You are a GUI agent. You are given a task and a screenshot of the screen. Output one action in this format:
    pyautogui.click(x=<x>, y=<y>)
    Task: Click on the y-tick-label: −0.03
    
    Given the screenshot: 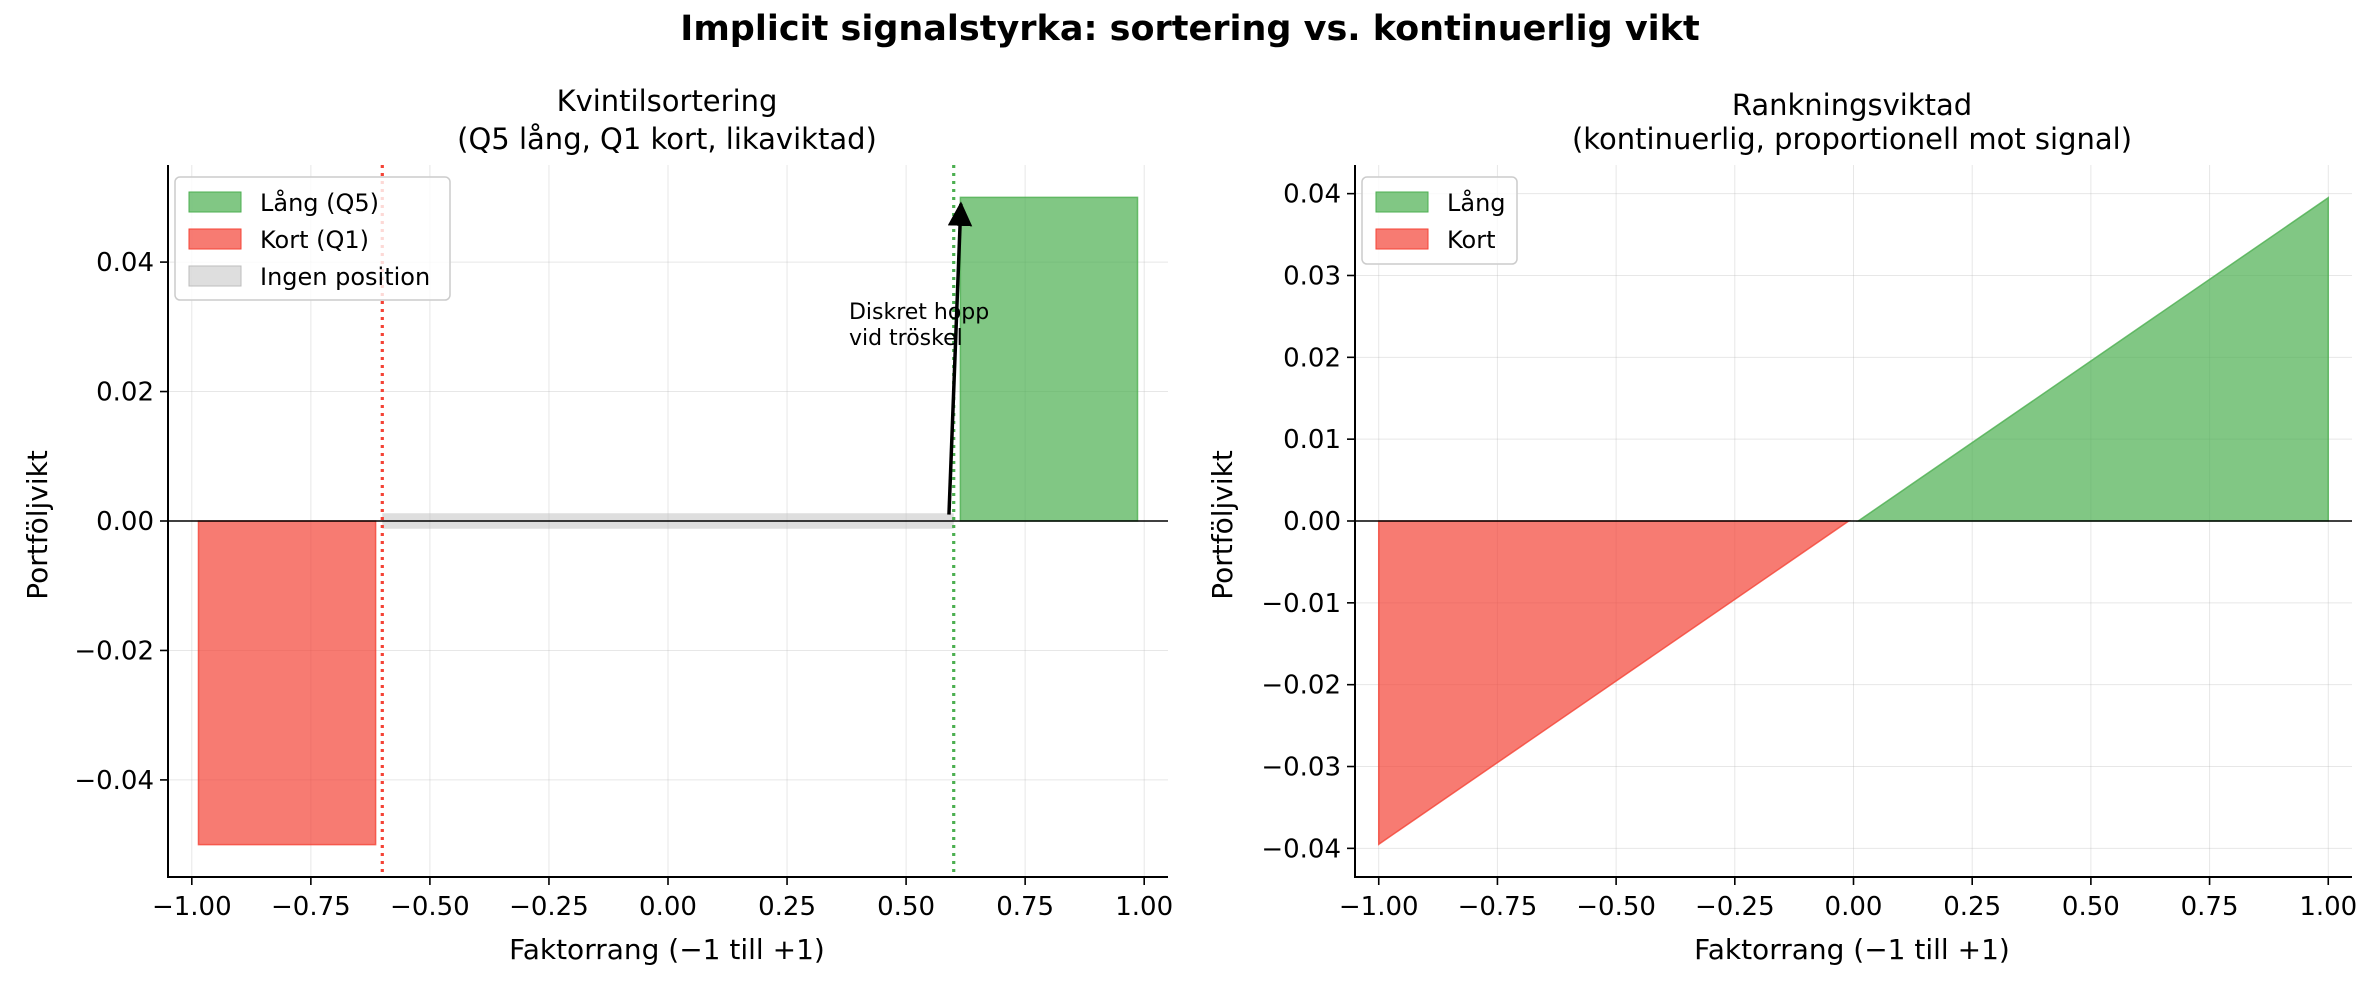 What is the action you would take?
    pyautogui.click(x=1301, y=768)
    